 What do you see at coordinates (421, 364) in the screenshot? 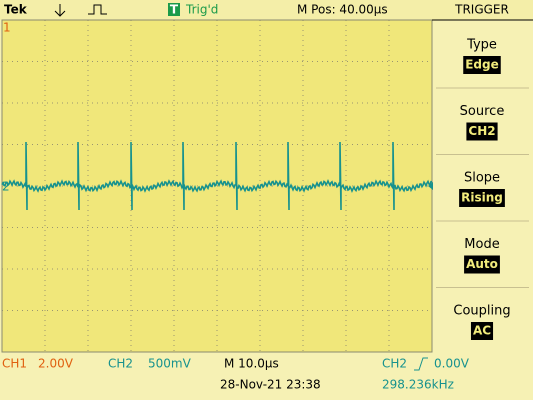
I see `slope-icon` at bounding box center [421, 364].